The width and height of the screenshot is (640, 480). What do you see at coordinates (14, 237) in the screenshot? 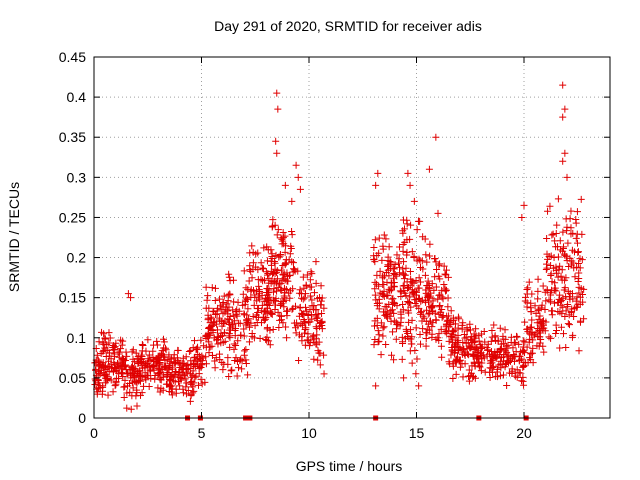
I see `y-axis-label: SRMTID / TECUs` at bounding box center [14, 237].